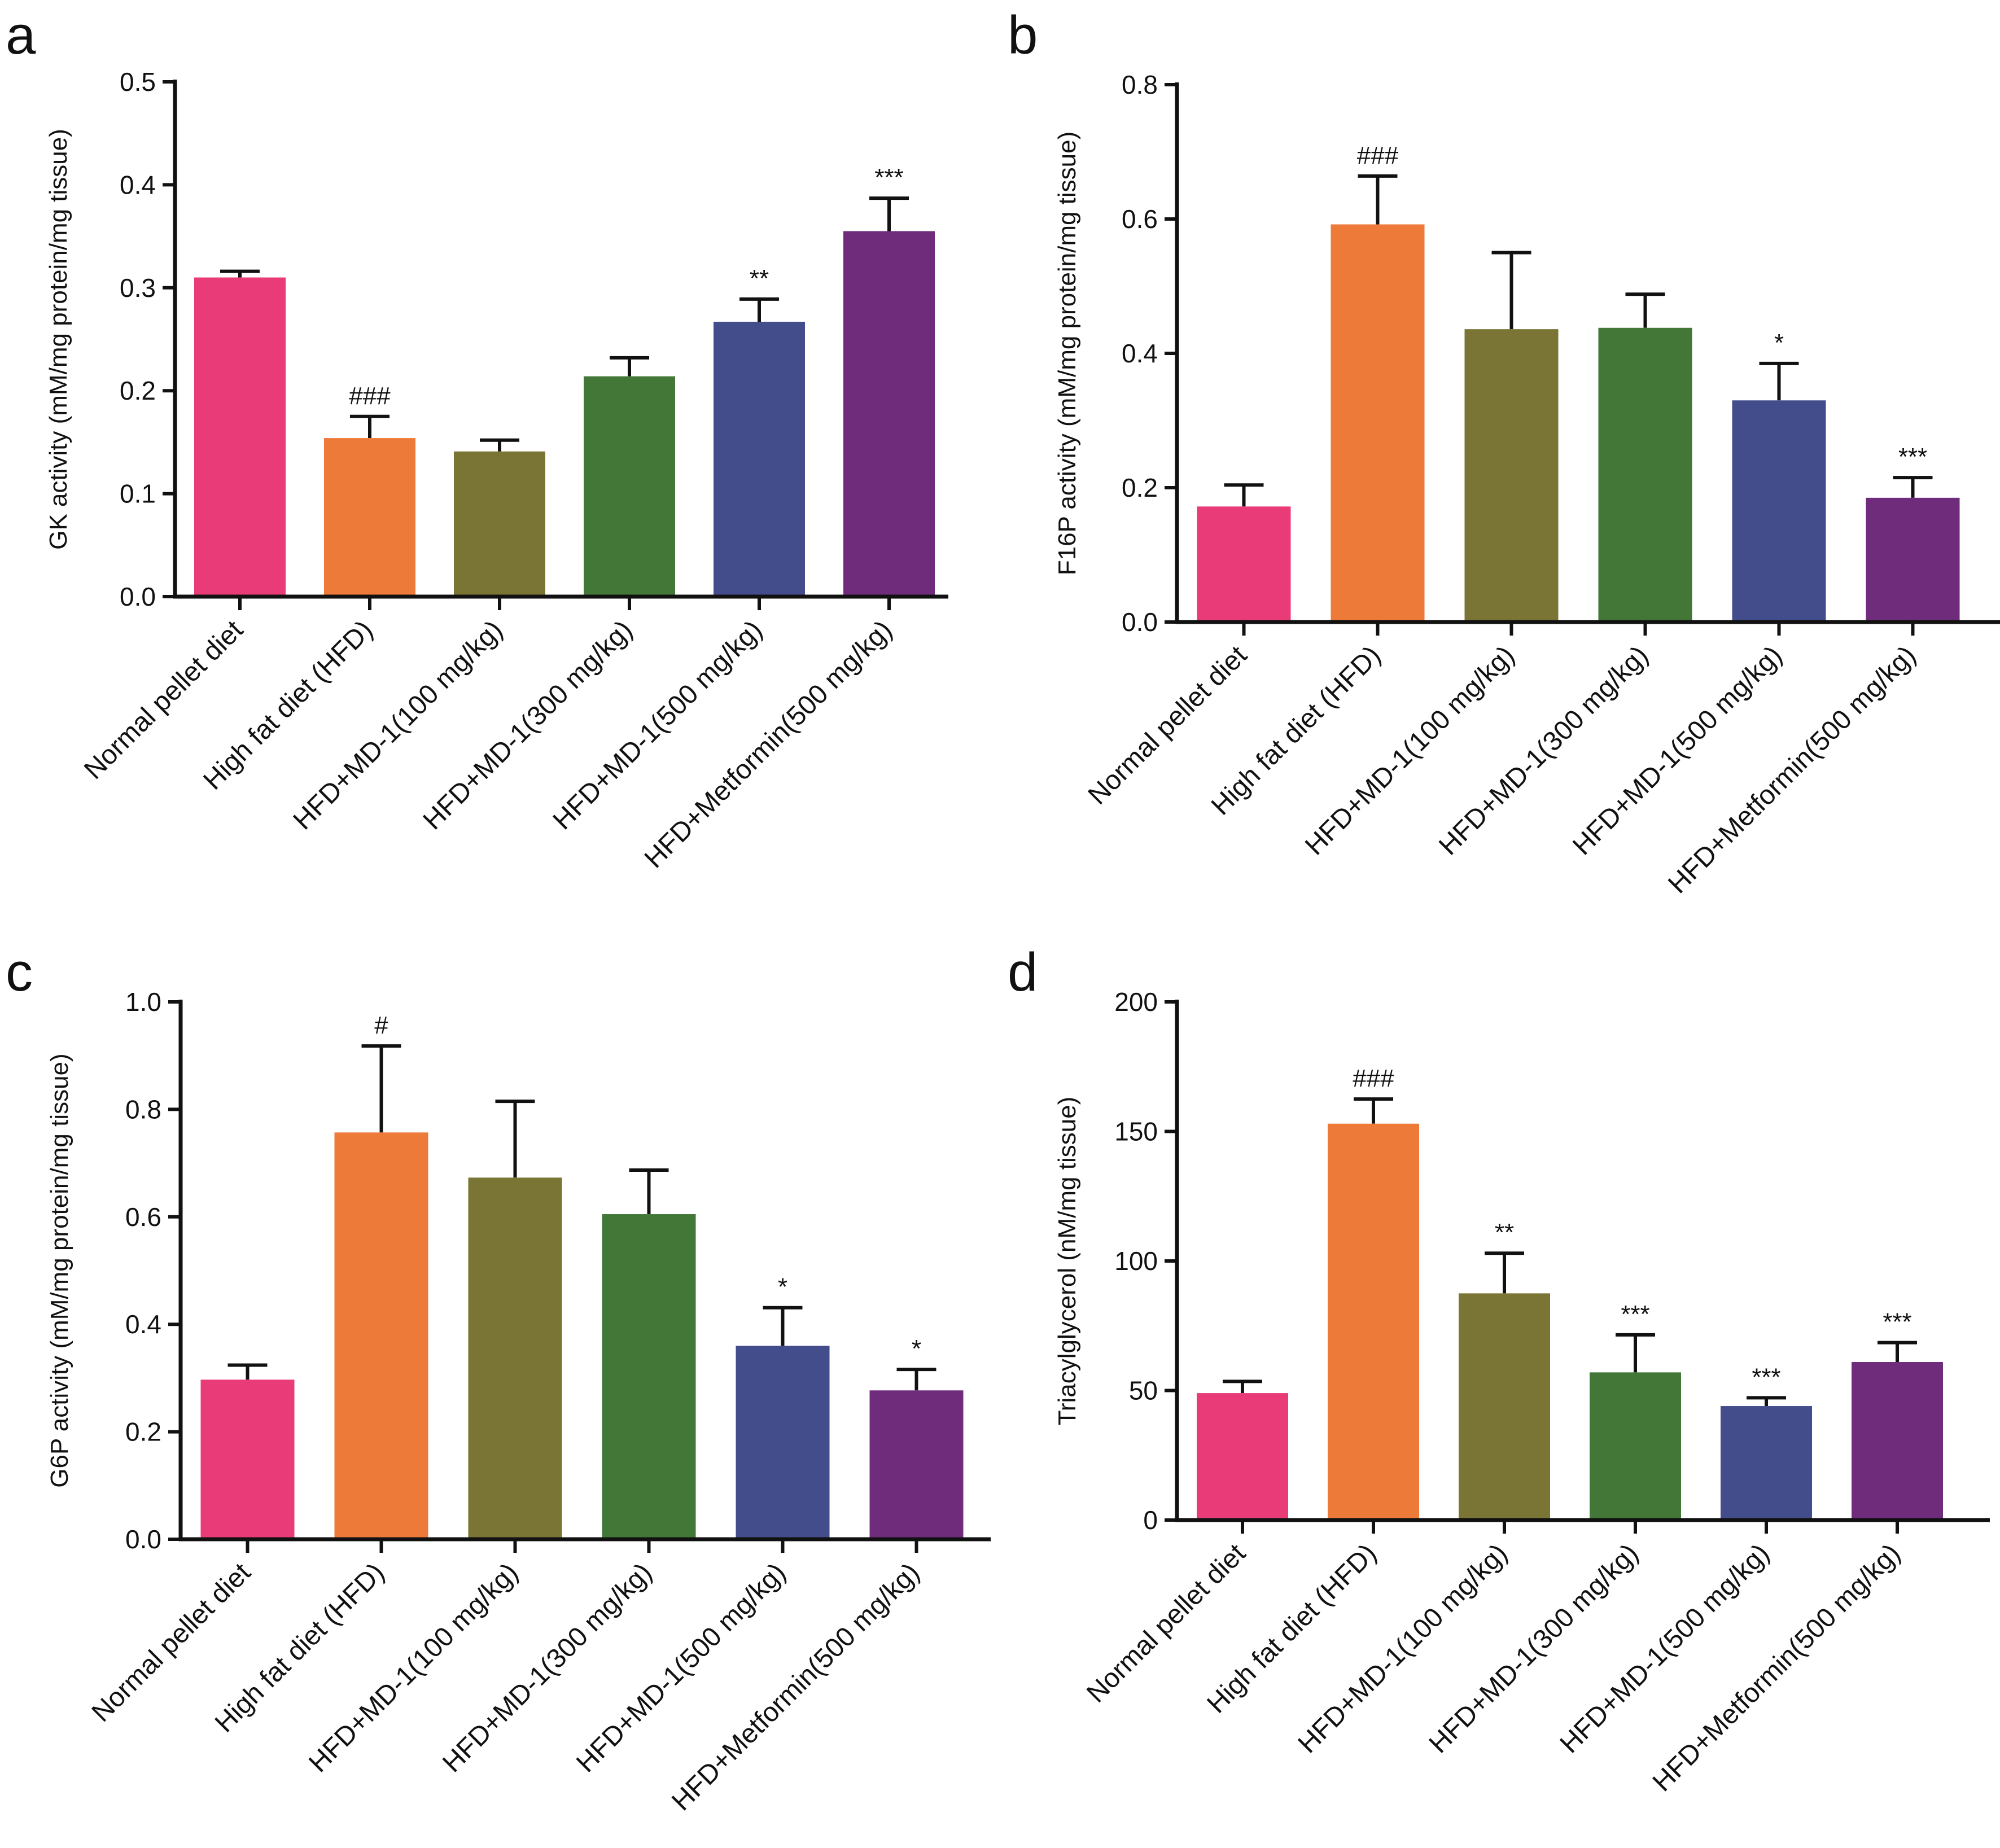  What do you see at coordinates (60, 1270) in the screenshot?
I see `y-axis-title: G6P activity (mM/mg protein/mg tissue)` at bounding box center [60, 1270].